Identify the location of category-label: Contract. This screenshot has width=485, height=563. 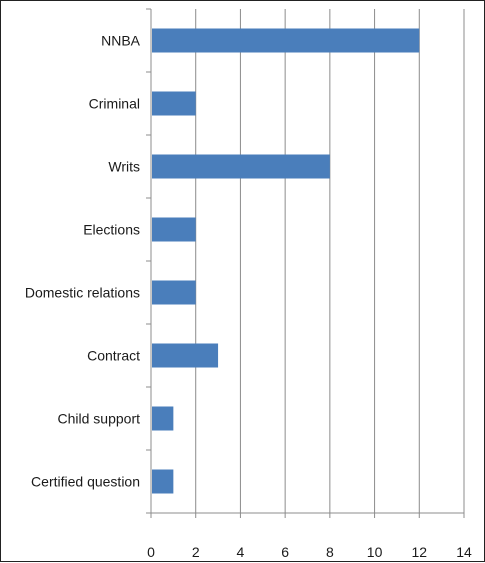
(113, 356).